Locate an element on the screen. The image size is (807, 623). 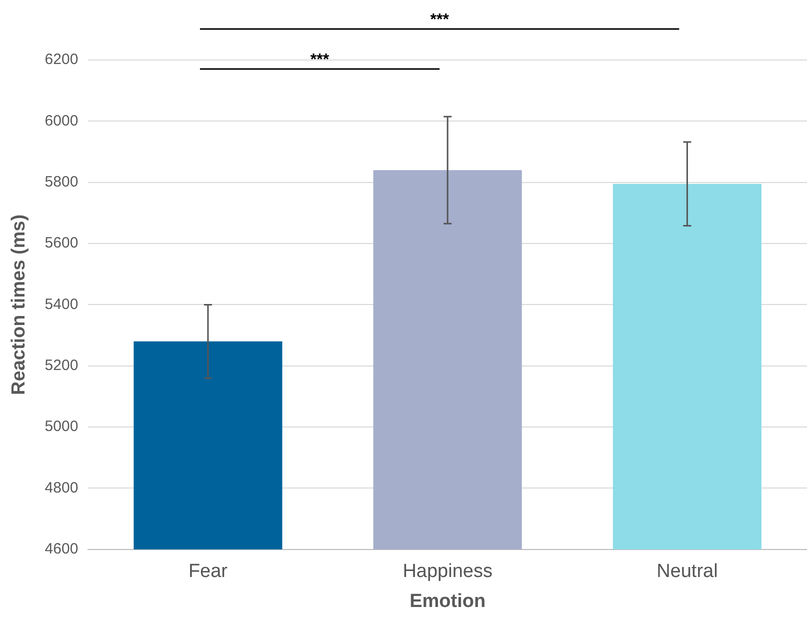
y-tick-label: 5200 is located at coordinates (61, 365).